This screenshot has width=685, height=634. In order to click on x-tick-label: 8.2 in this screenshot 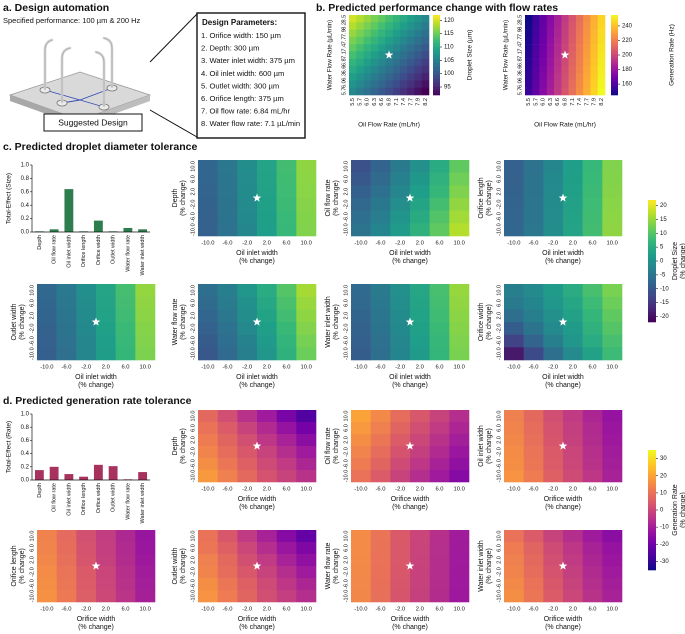, I will do `click(602, 102)`.